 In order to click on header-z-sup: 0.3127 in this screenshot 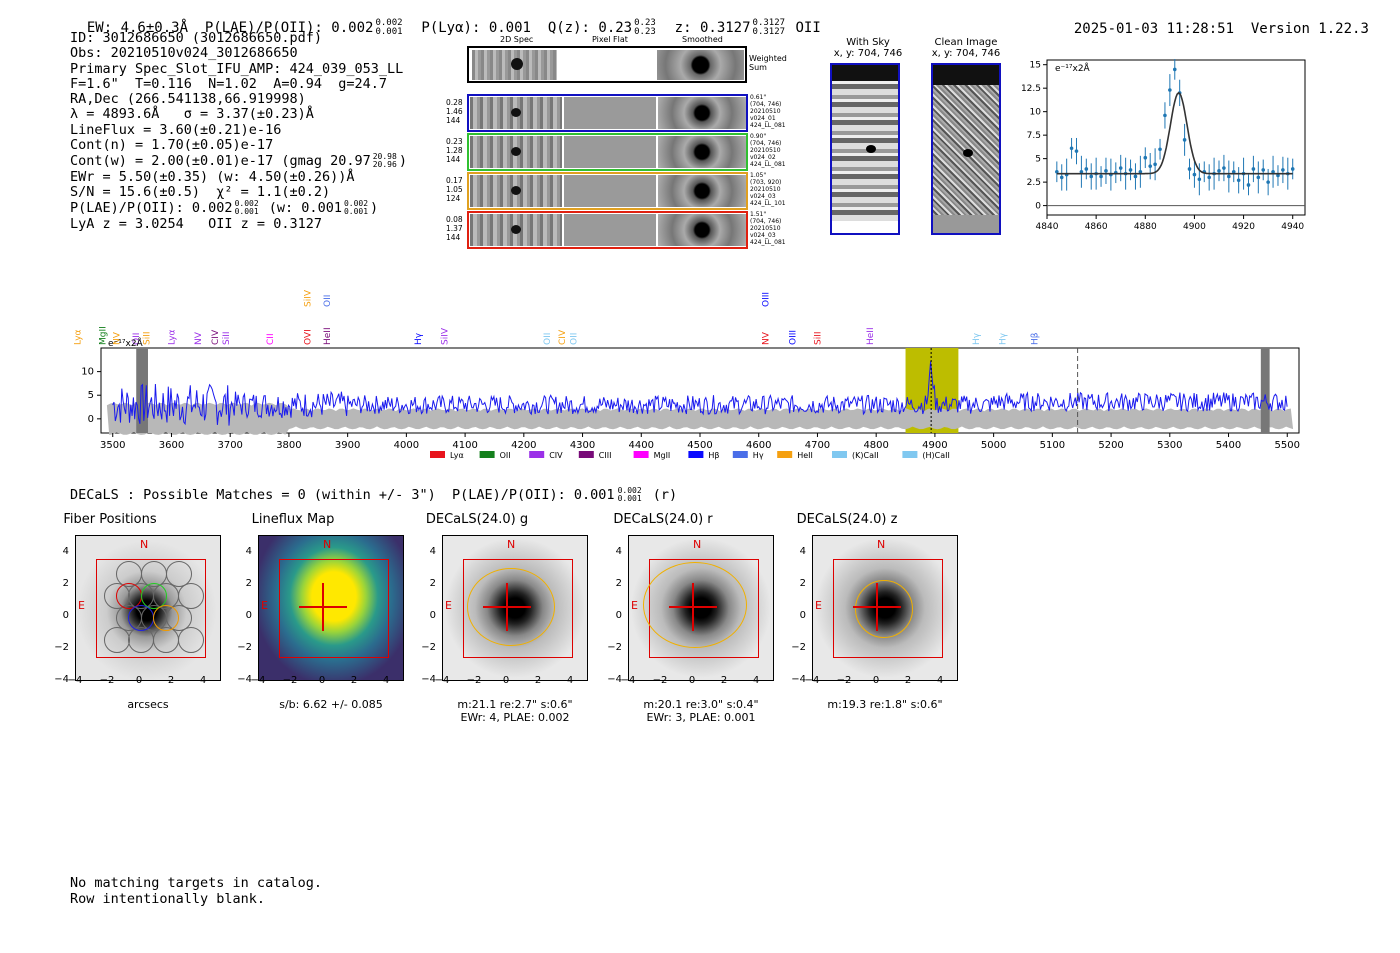, I will do `click(769, 23)`.